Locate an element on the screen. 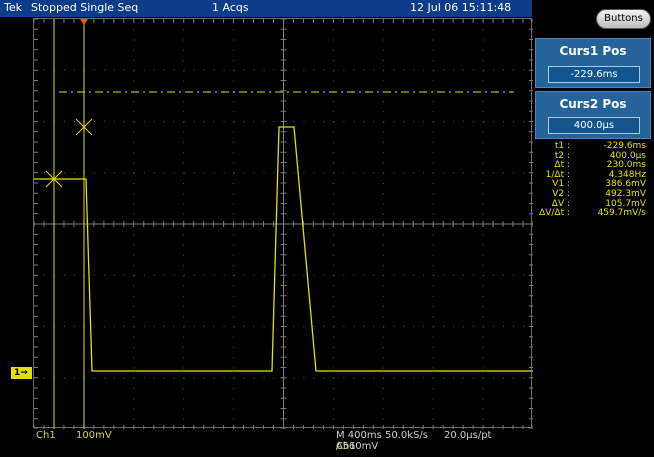 This screenshot has width=654, height=457. readout-row: t1 : -229.6ms is located at coordinates (600, 146).